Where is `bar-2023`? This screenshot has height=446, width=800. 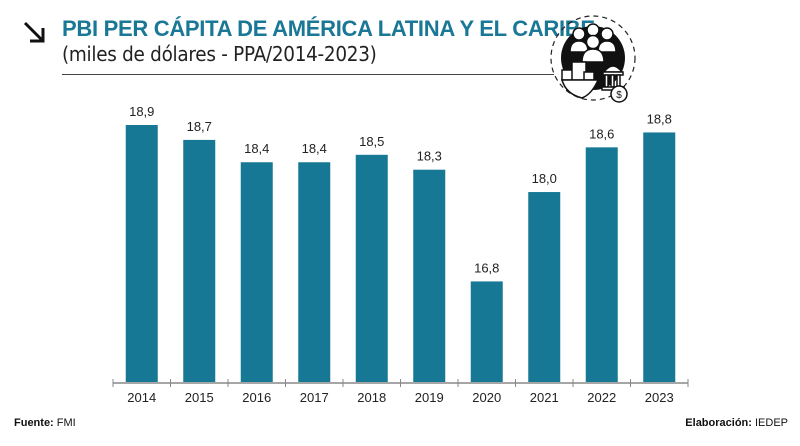 bar-2023 is located at coordinates (659, 257).